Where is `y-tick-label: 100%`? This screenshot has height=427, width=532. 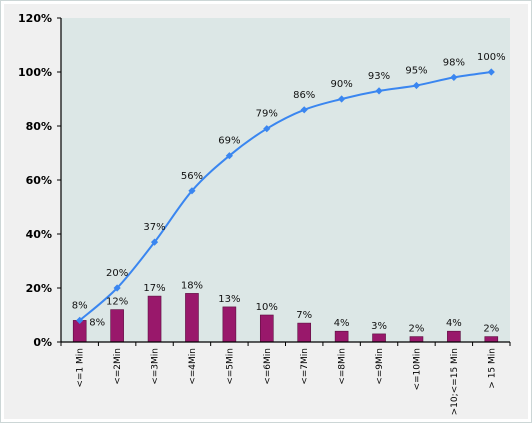
y-tick-label: 100% is located at coordinates (35, 72).